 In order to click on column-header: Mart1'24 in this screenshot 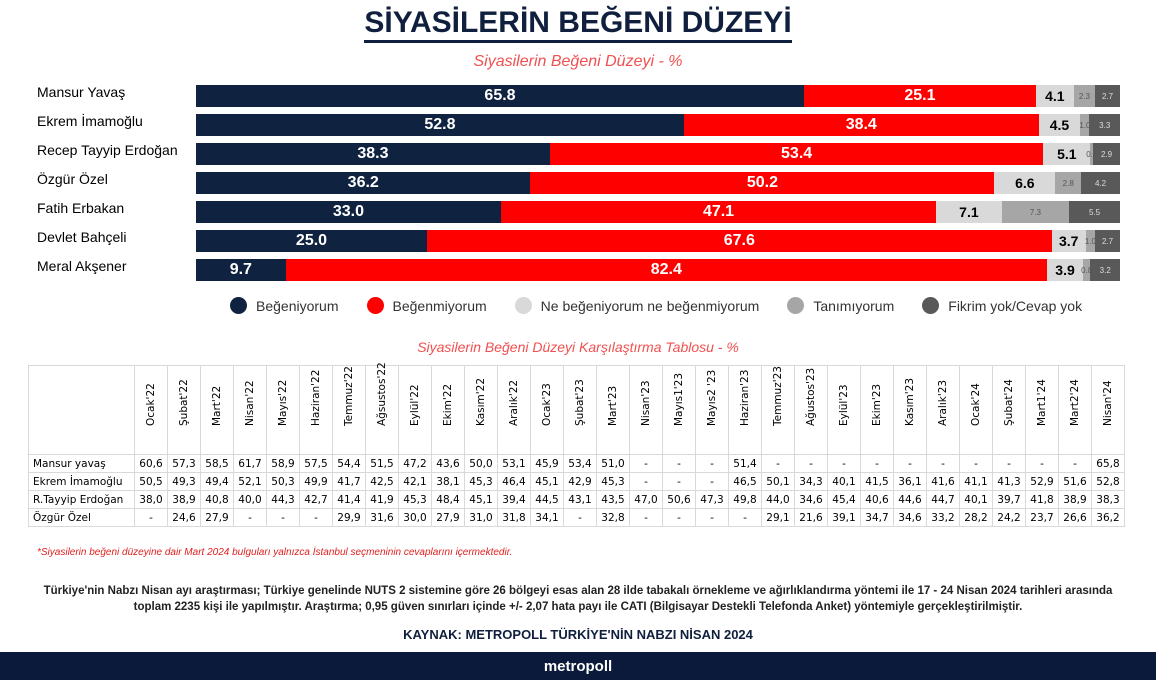, I will do `click(1042, 410)`.